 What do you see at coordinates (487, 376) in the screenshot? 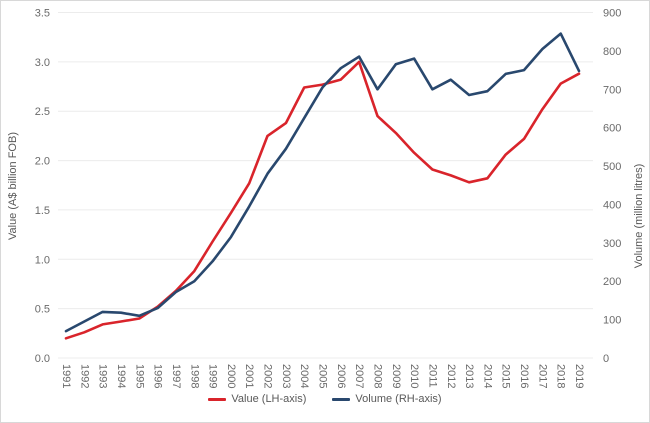
I see `x-tick-label: 2014` at bounding box center [487, 376].